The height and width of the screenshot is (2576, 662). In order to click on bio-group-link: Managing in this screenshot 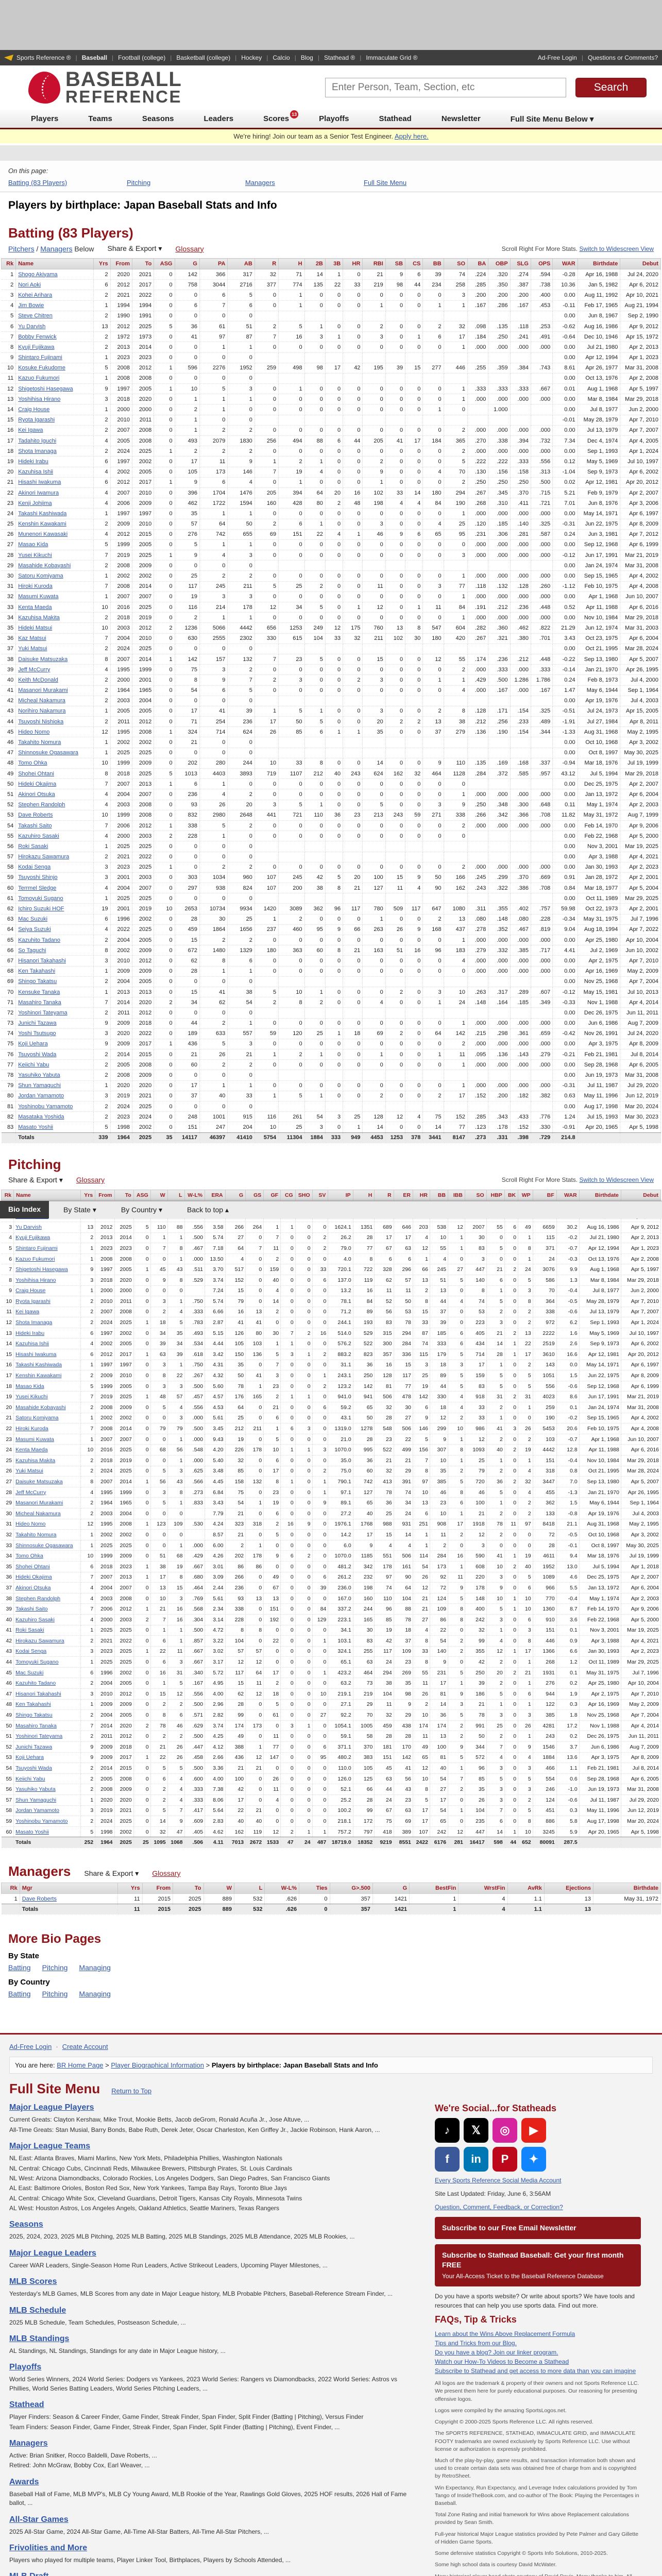, I will do `click(95, 1994)`.